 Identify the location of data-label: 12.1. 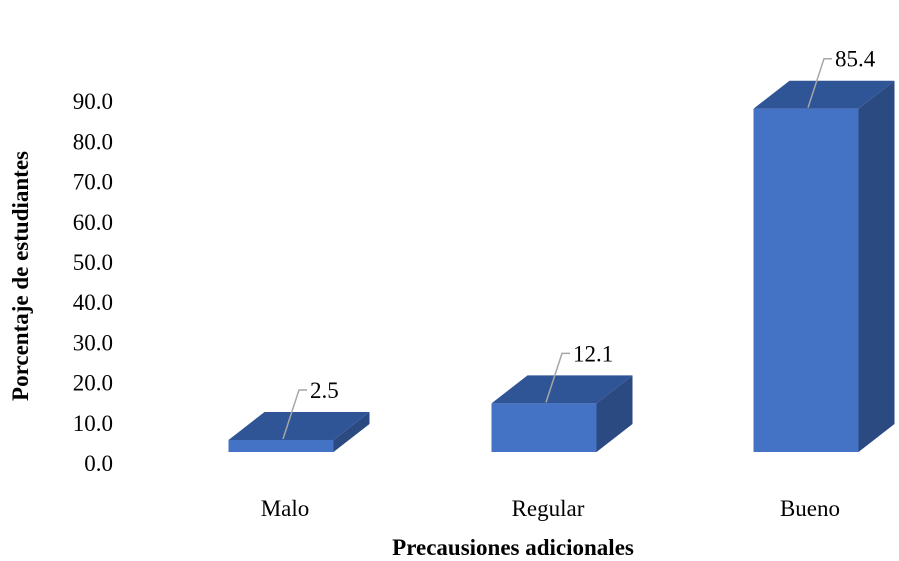
(593, 353).